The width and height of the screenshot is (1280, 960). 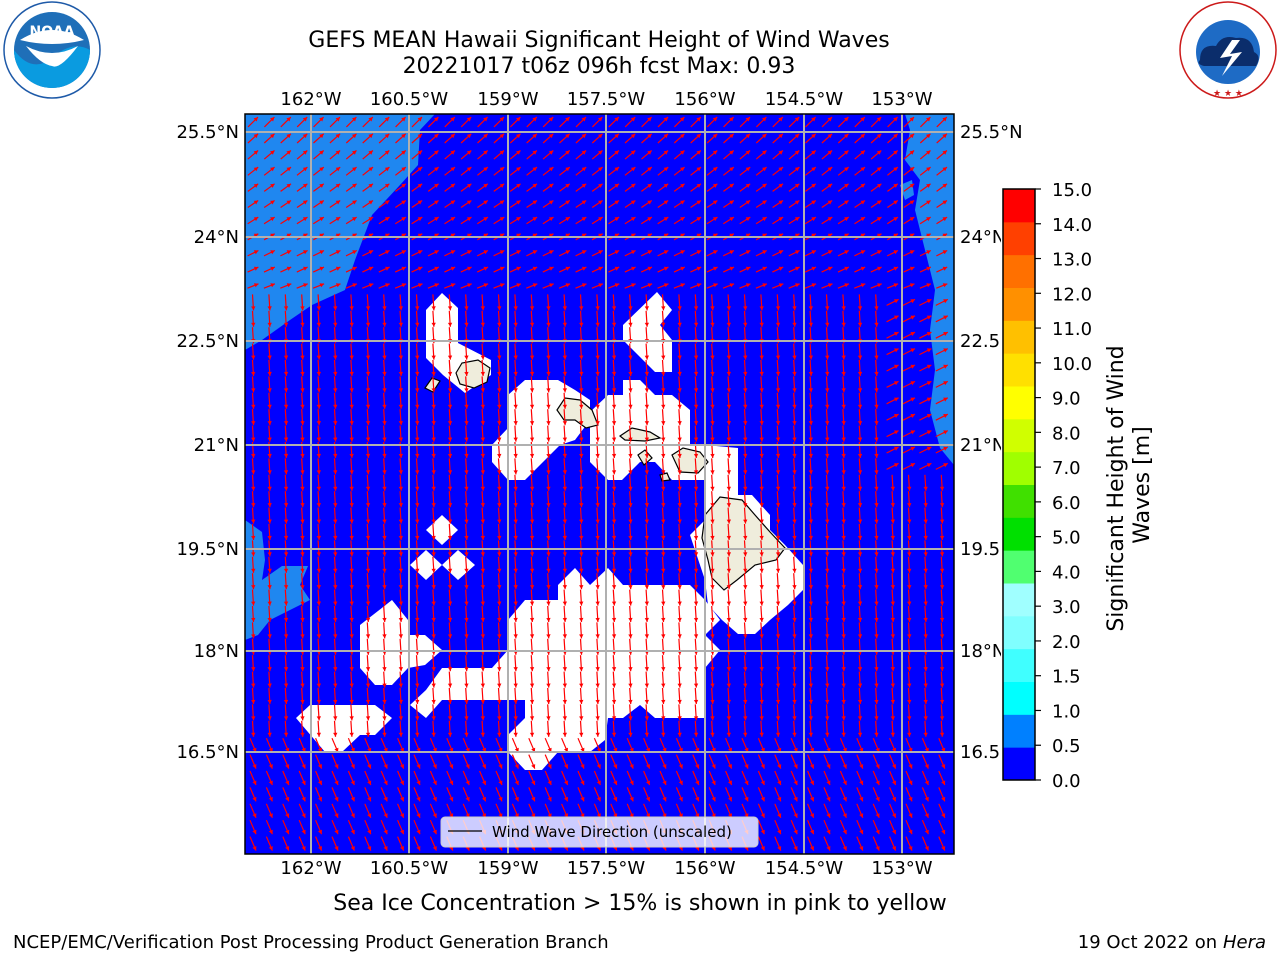 What do you see at coordinates (901, 99) in the screenshot?
I see `lon-tick-top: 153°W` at bounding box center [901, 99].